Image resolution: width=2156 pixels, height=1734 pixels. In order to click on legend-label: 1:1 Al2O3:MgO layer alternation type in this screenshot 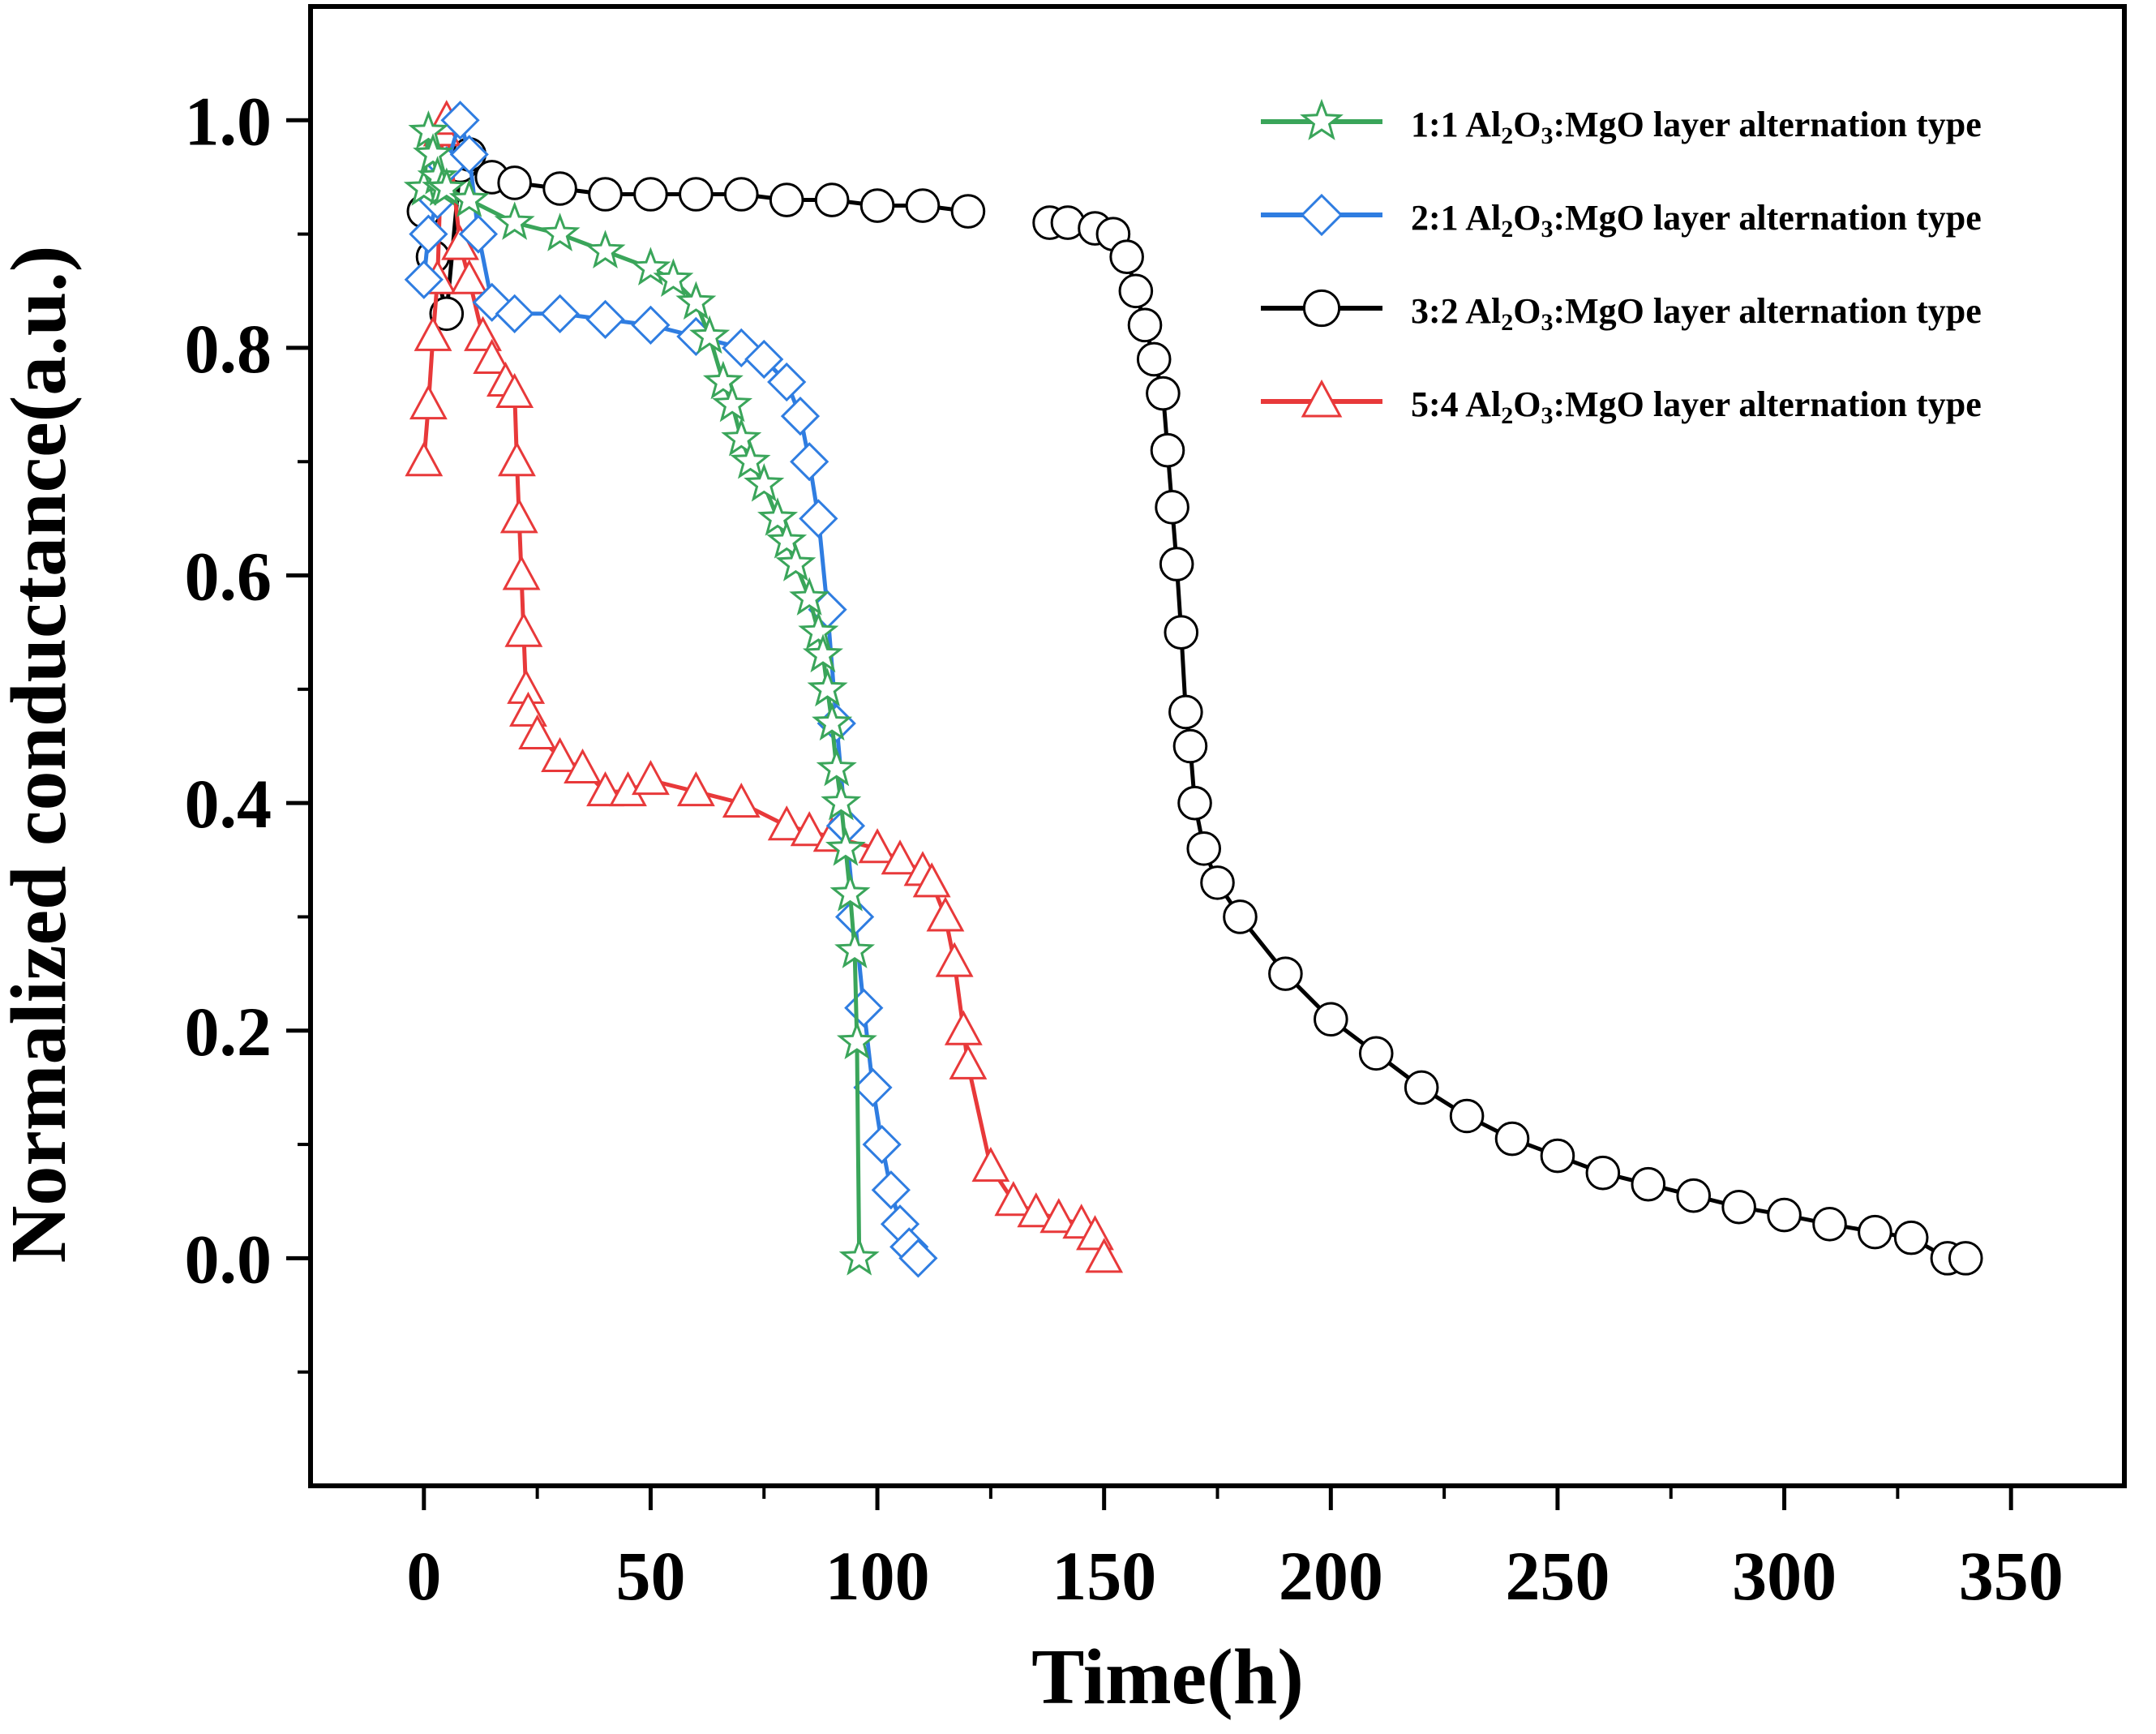, I will do `click(1696, 127)`.